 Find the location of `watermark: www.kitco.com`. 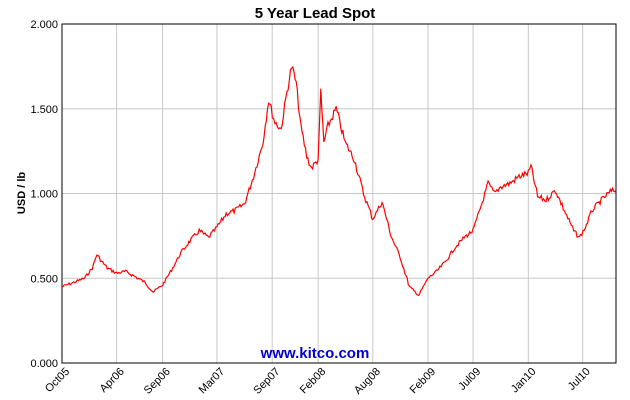

watermark: www.kitco.com is located at coordinates (315, 353).